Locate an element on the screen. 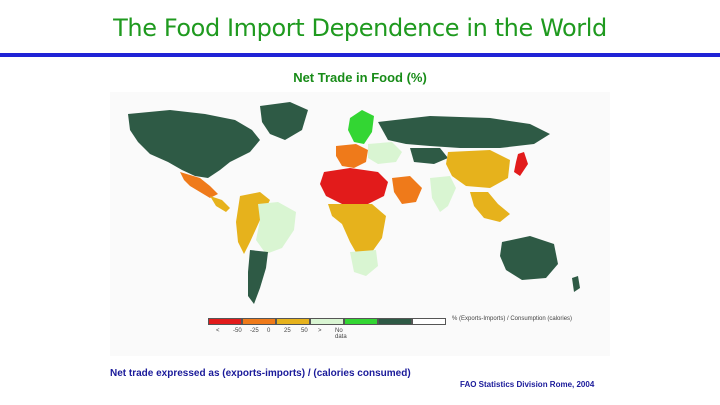 The height and width of the screenshot is (405, 720). slide-title: The Food Import Dependence in the World is located at coordinates (360, 28).